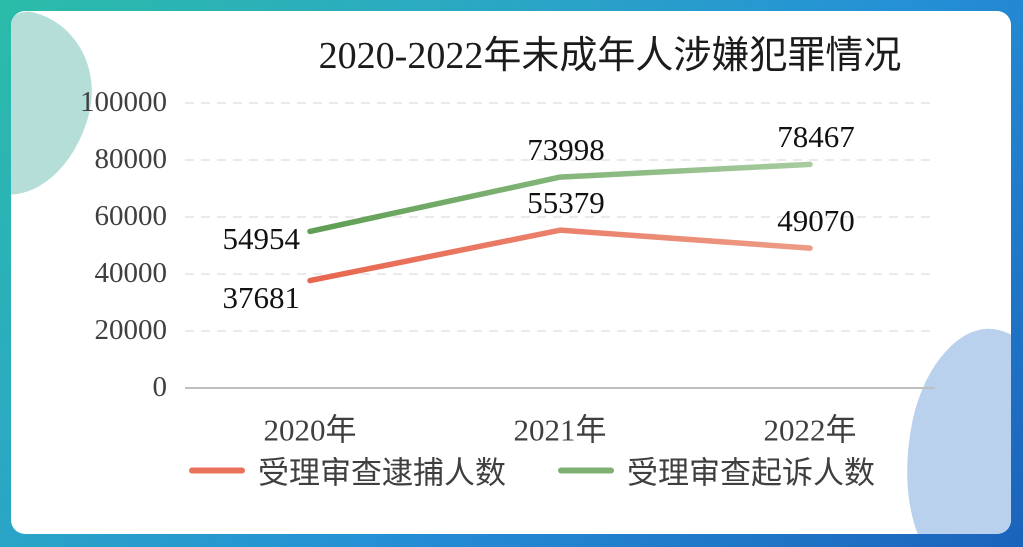  Describe the element at coordinates (946, 425) in the screenshot. I see `decor-blob-bottom-right` at that location.